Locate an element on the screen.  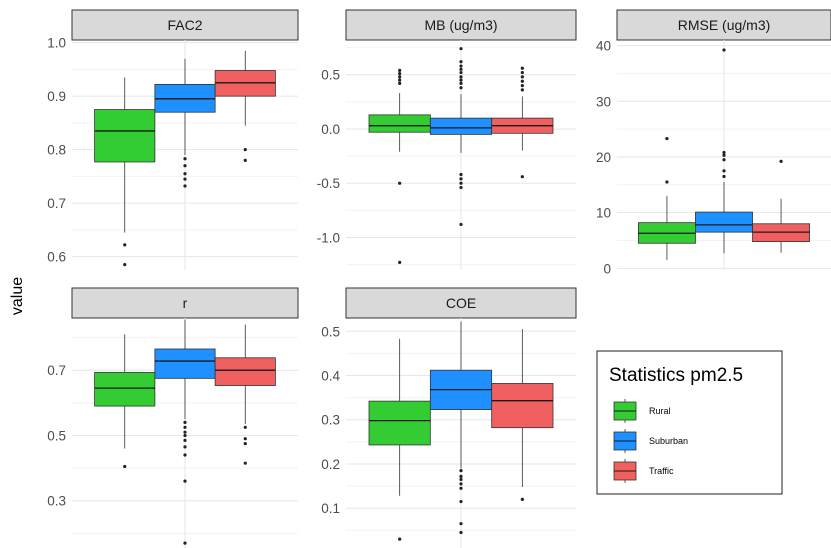
y-tick-label: -0.5 is located at coordinates (328, 183).